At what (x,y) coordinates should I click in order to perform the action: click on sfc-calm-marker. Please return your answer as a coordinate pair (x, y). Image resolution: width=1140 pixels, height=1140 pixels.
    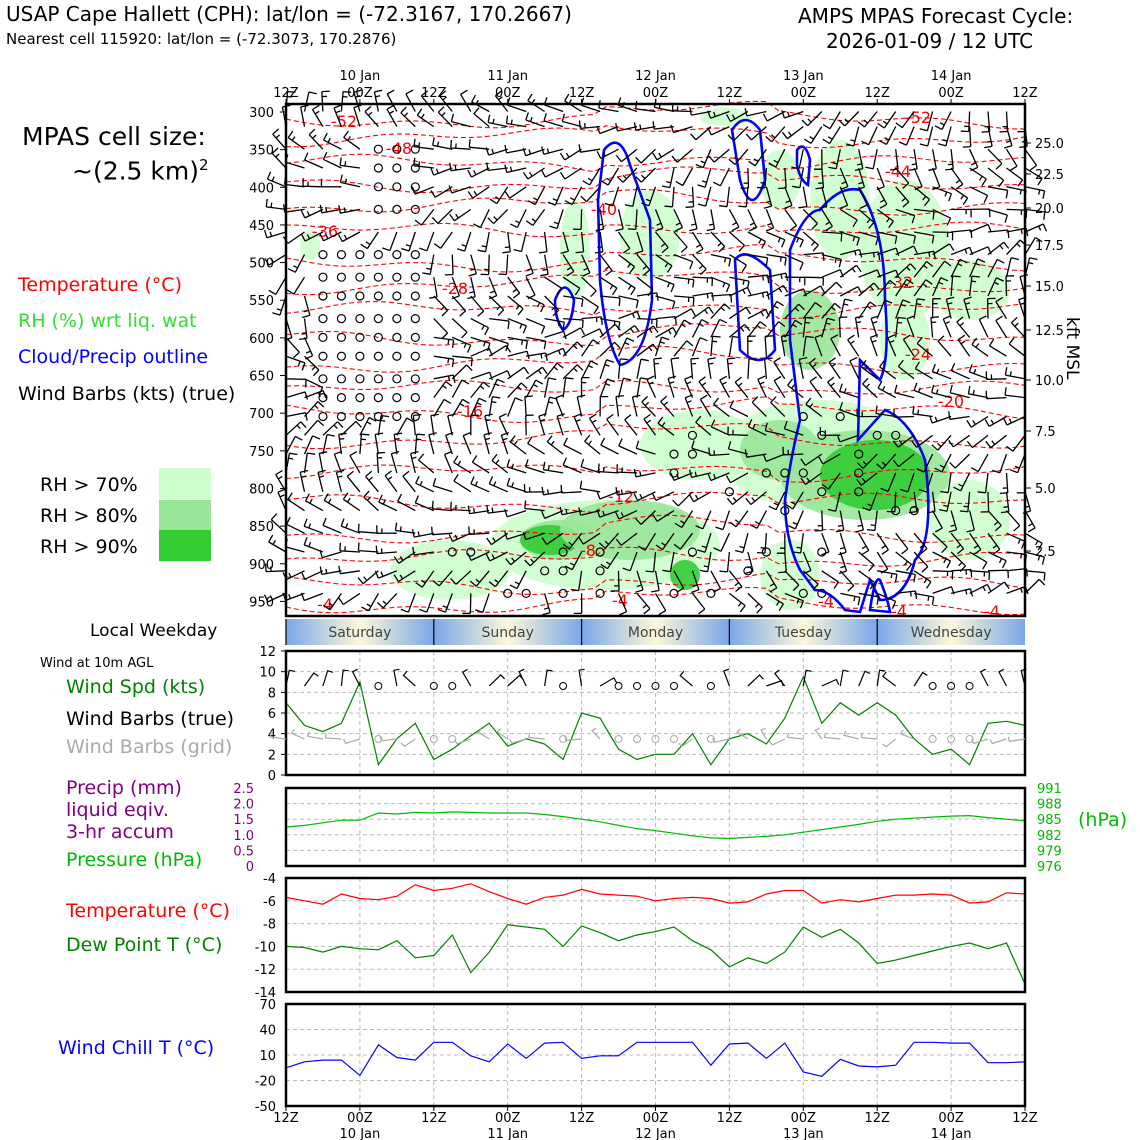
    Looking at the image, I should click on (378, 686).